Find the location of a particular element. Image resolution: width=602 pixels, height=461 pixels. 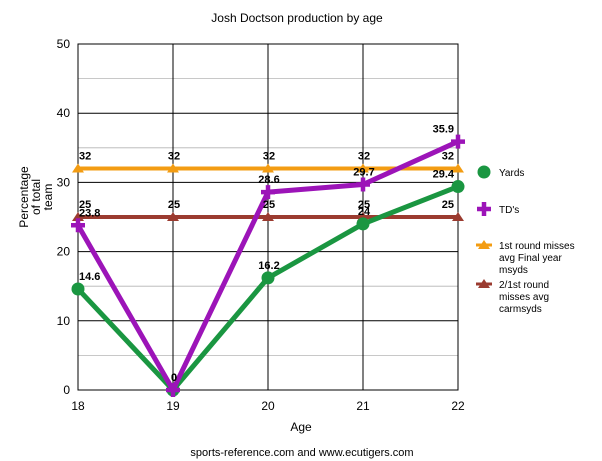

y-axis-title-line: team is located at coordinates (48, 197).